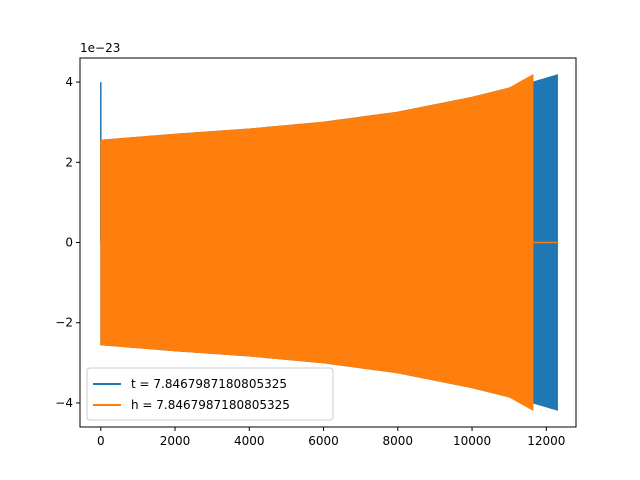 The image size is (640, 480). Describe the element at coordinates (472, 441) in the screenshot. I see `x-tick-label: 10000` at that location.